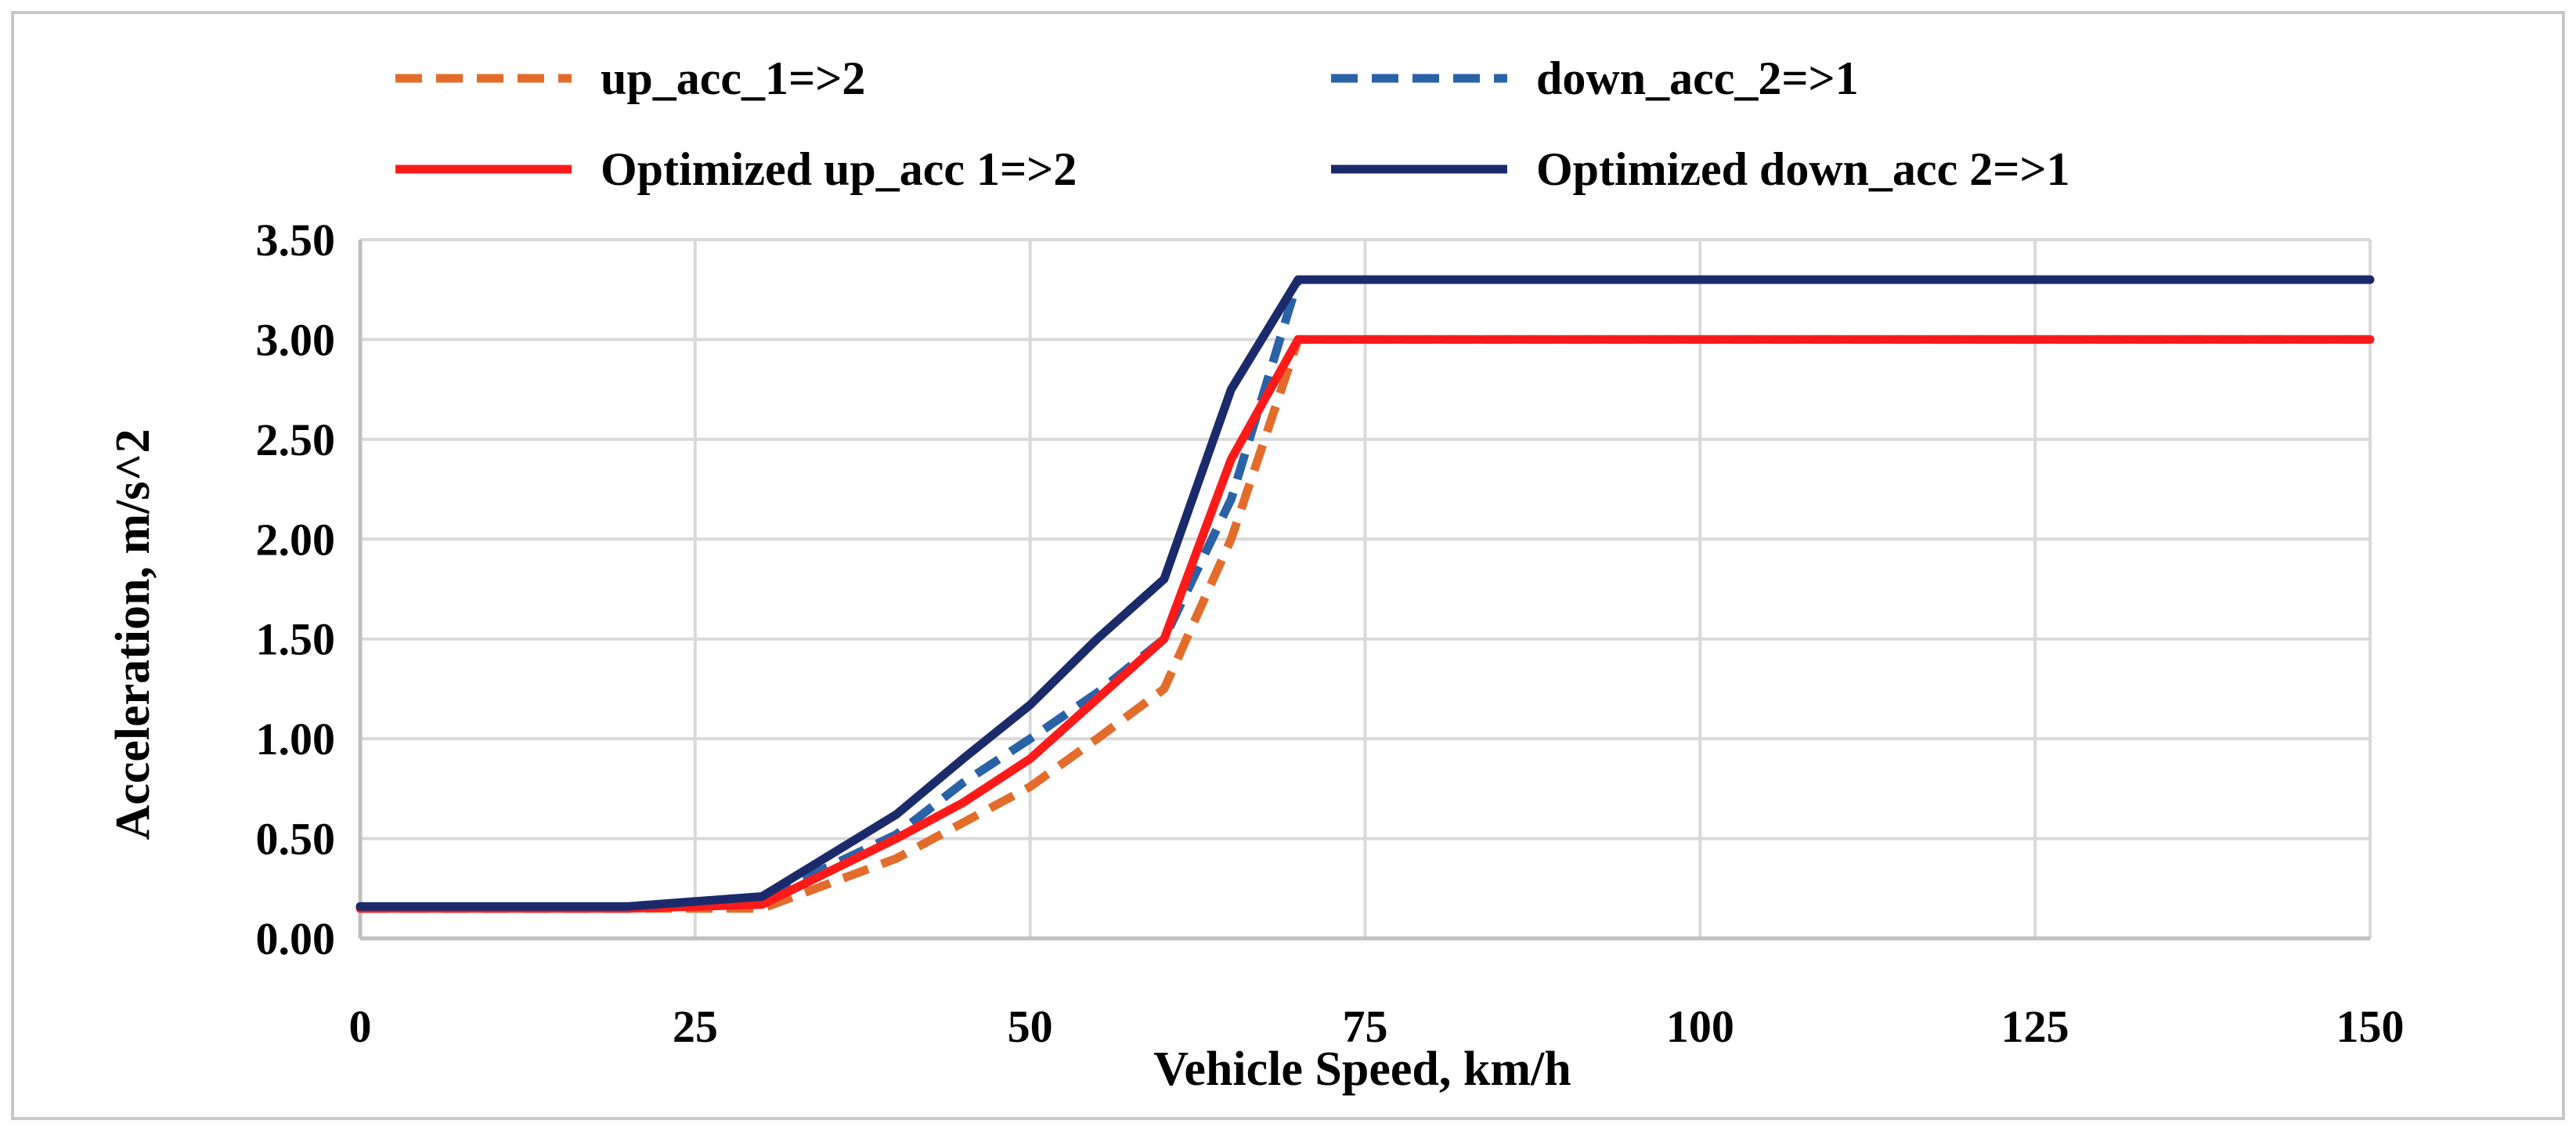 Image resolution: width=2576 pixels, height=1135 pixels. What do you see at coordinates (296, 739) in the screenshot?
I see `y-tick-label: 1.00` at bounding box center [296, 739].